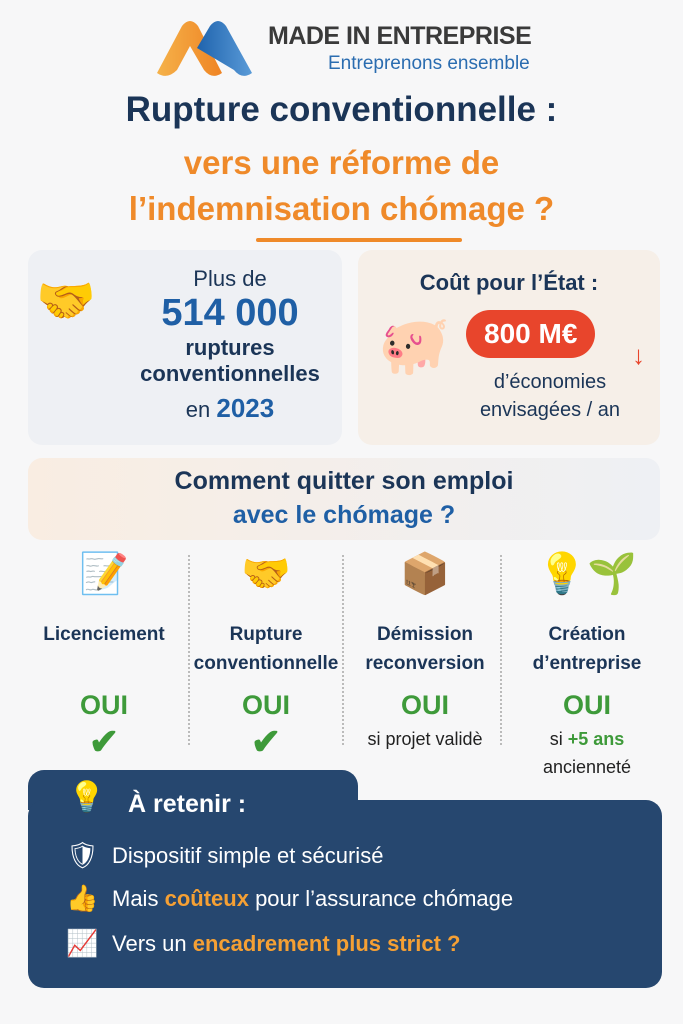 The width and height of the screenshot is (683, 1024). What do you see at coordinates (104, 656) in the screenshot?
I see `option-licenciement: 📝 Licenciement OUI ✔` at bounding box center [104, 656].